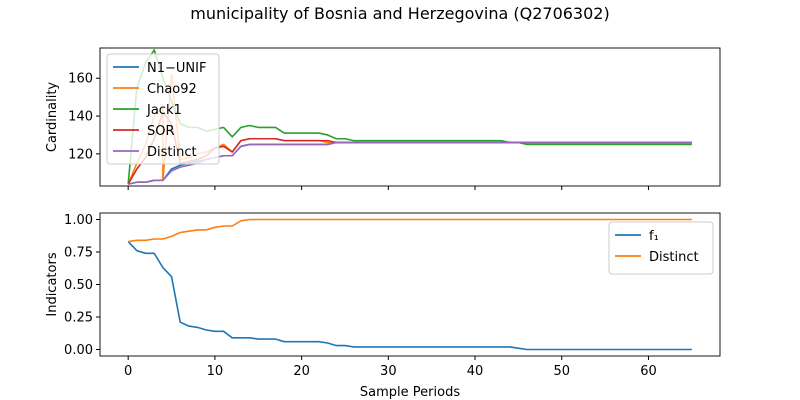 The image size is (800, 400). What do you see at coordinates (648, 371) in the screenshot?
I see `x-tick-label: 60` at bounding box center [648, 371].